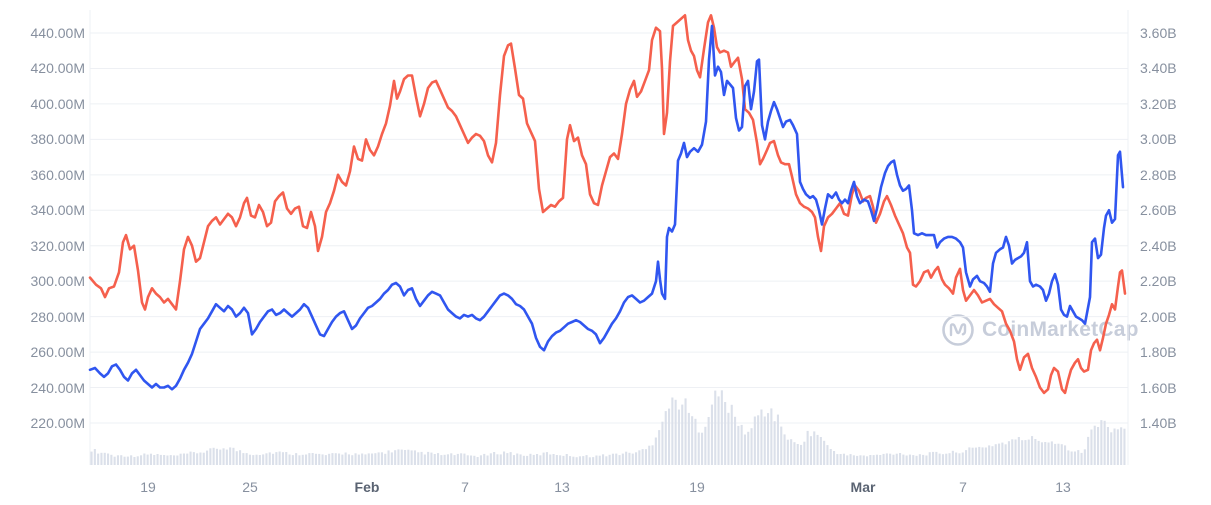 The width and height of the screenshot is (1211, 505). I want to click on coinmarketcap-logo-icon, so click(958, 330).